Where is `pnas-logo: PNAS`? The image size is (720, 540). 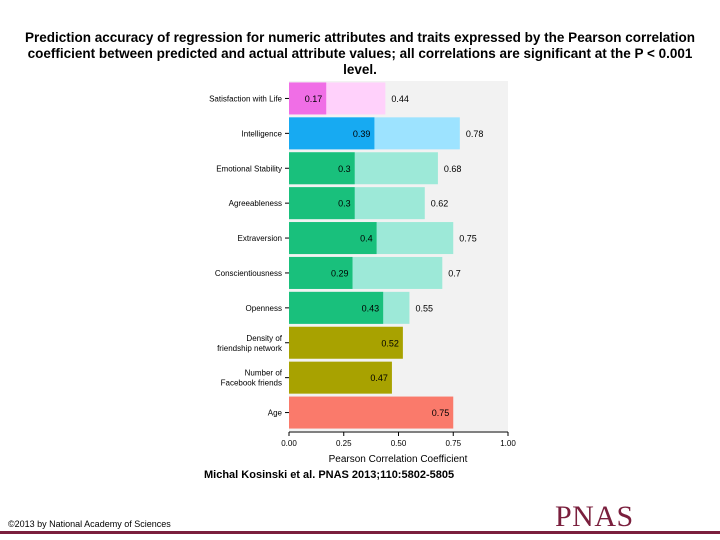
pnas-logo: PNAS is located at coordinates (594, 516).